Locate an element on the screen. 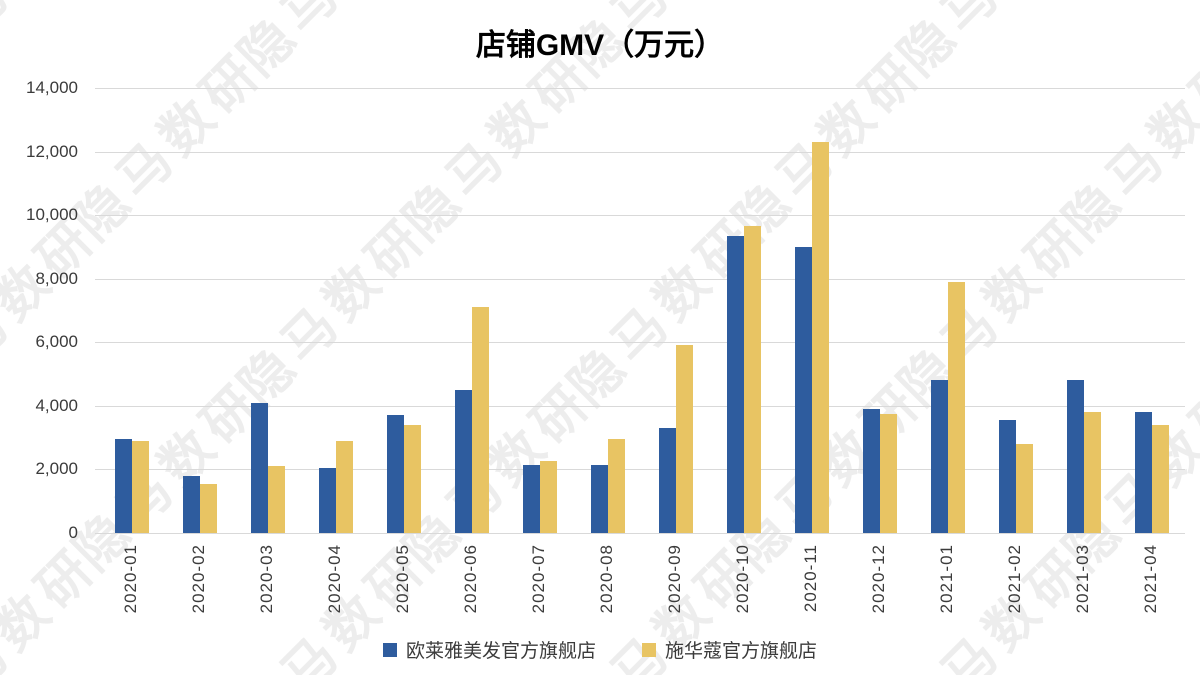  y-axis-tick-label: 6,000 is located at coordinates (56, 342).